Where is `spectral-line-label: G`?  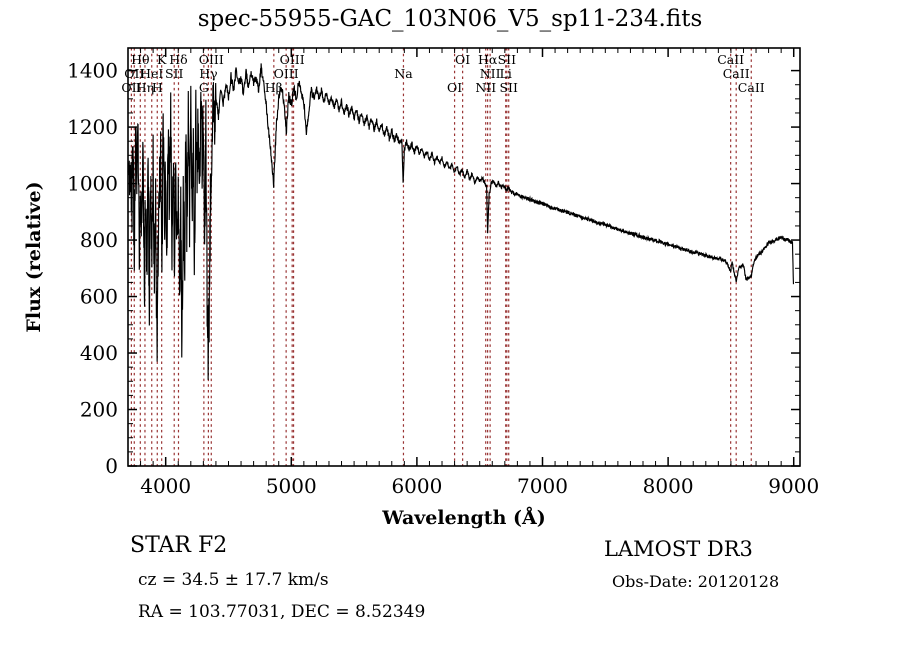
spectral-line-label: G is located at coordinates (204, 87).